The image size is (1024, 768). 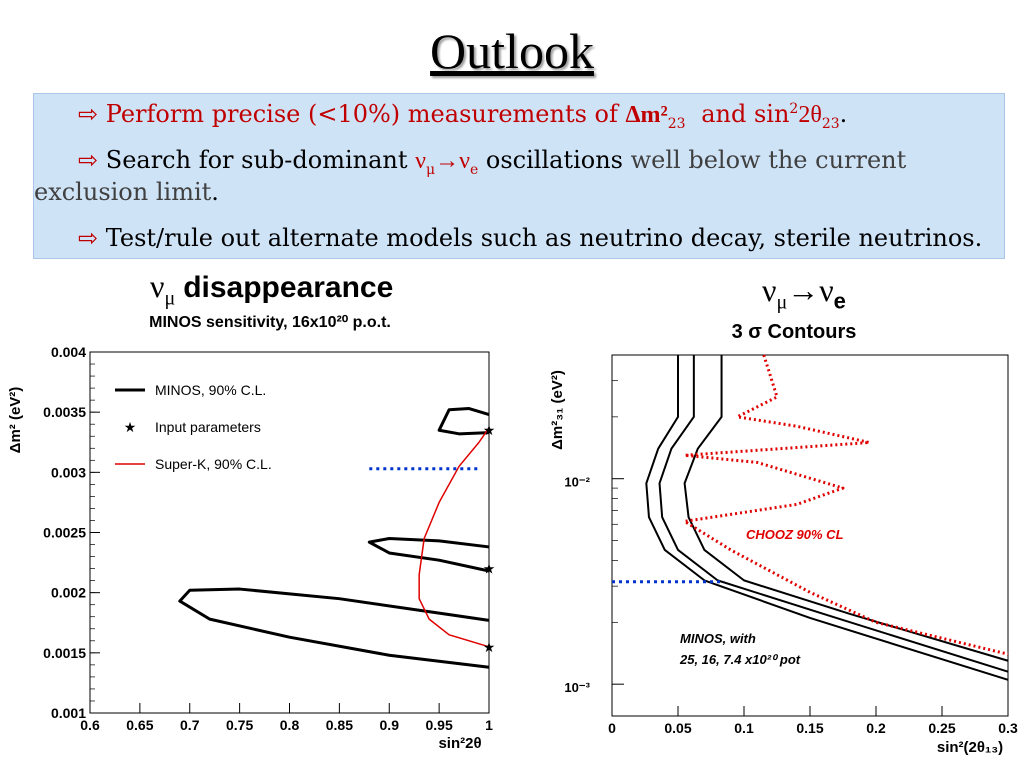 I want to click on y-tick-label: 0.003, so click(x=68, y=472).